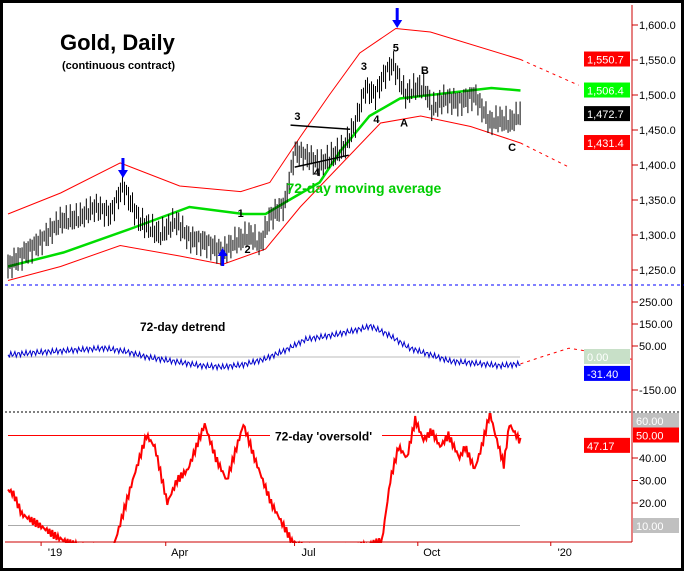 The image size is (684, 576). Describe the element at coordinates (118, 66) in the screenshot. I see `chart-subtitle: (continuous contract)` at that location.